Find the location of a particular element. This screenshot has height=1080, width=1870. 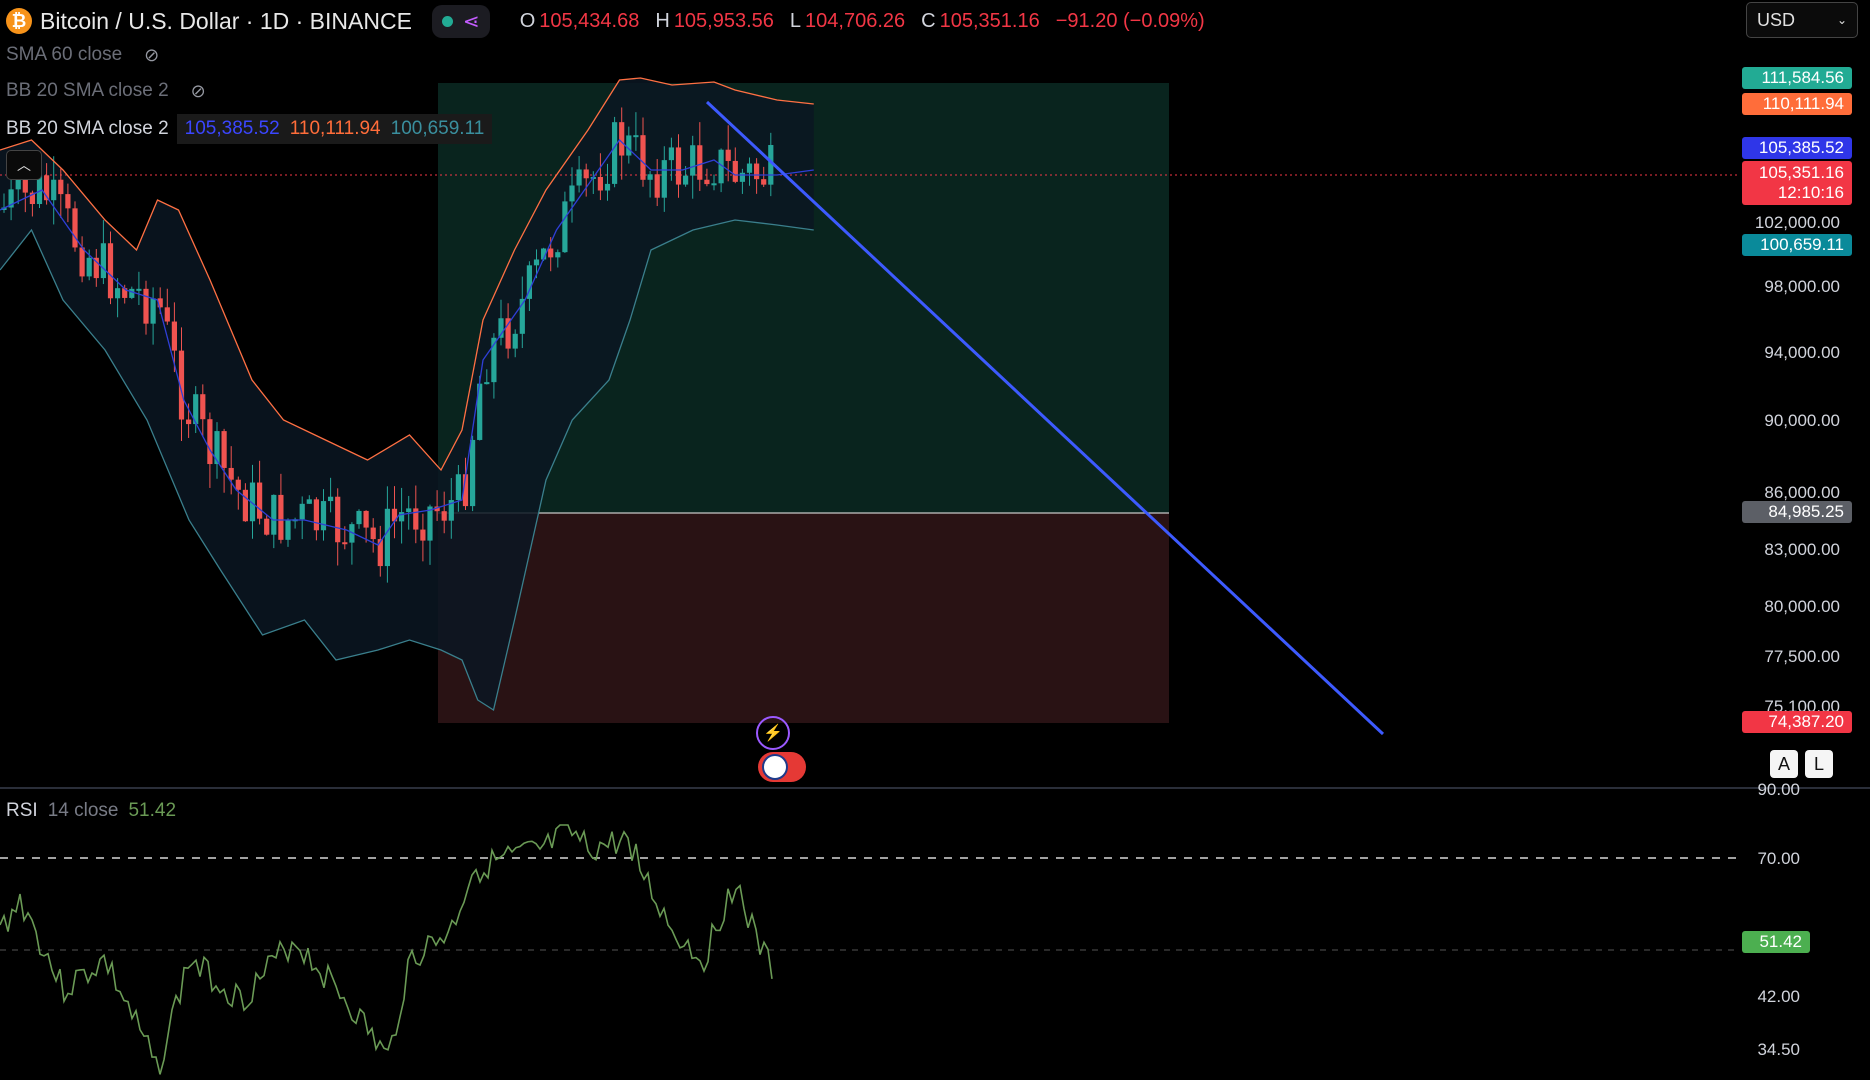

change-value: −91.20 (−0.09%) is located at coordinates (1130, 20).